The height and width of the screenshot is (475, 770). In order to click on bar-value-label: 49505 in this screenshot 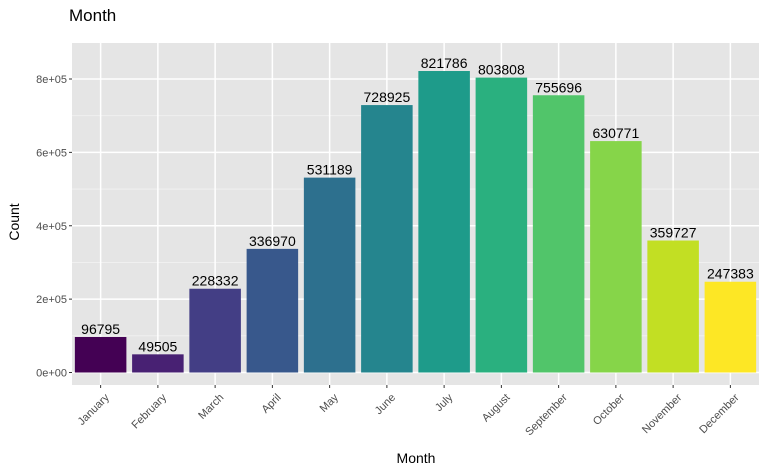, I will do `click(157, 346)`.